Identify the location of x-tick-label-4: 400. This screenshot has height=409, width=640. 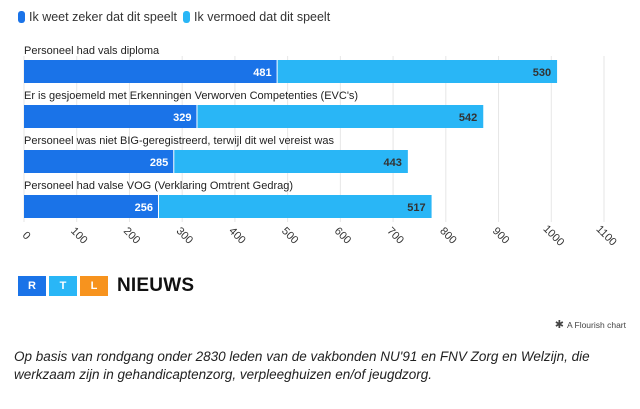
(236, 235).